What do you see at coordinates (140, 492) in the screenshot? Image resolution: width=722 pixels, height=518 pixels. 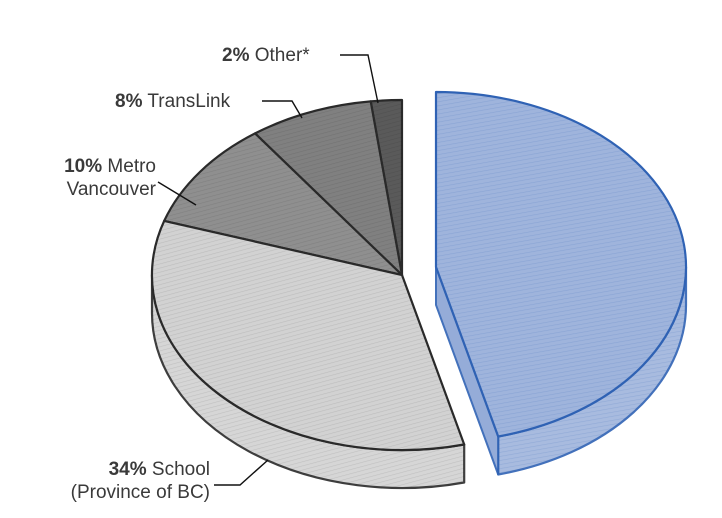 I see `label-school-line2: (Province of BC)` at bounding box center [140, 492].